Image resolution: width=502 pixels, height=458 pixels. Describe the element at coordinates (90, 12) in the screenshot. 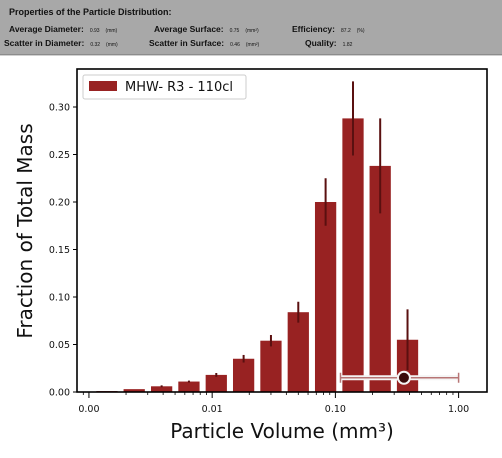

I see `properties-title: Properties of the Particle Distribution:` at that location.